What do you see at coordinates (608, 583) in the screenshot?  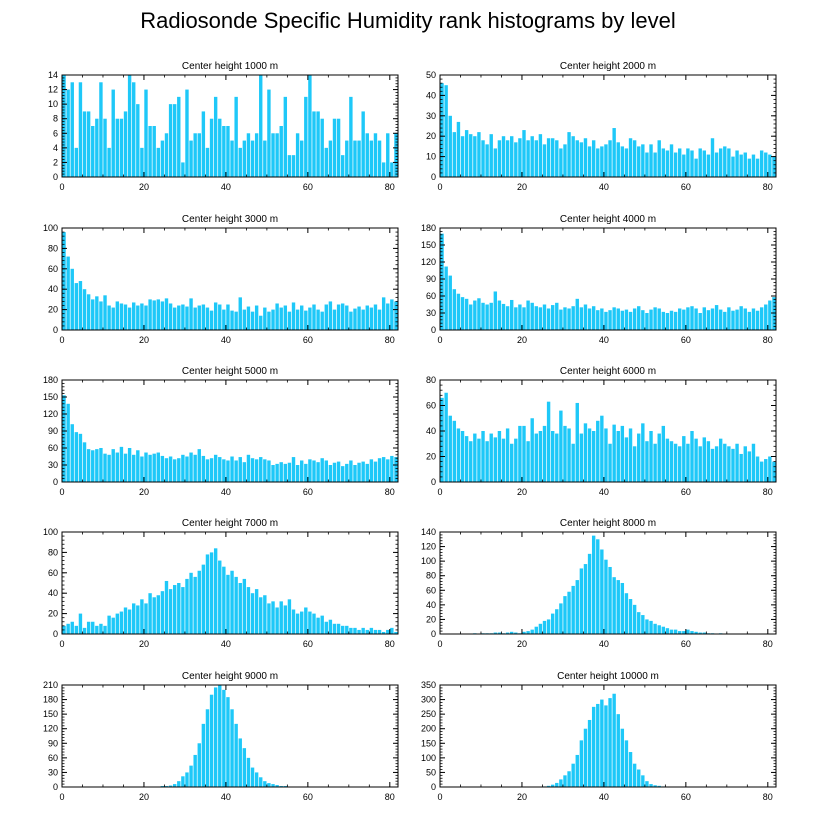 I see `panel-8-frame` at bounding box center [608, 583].